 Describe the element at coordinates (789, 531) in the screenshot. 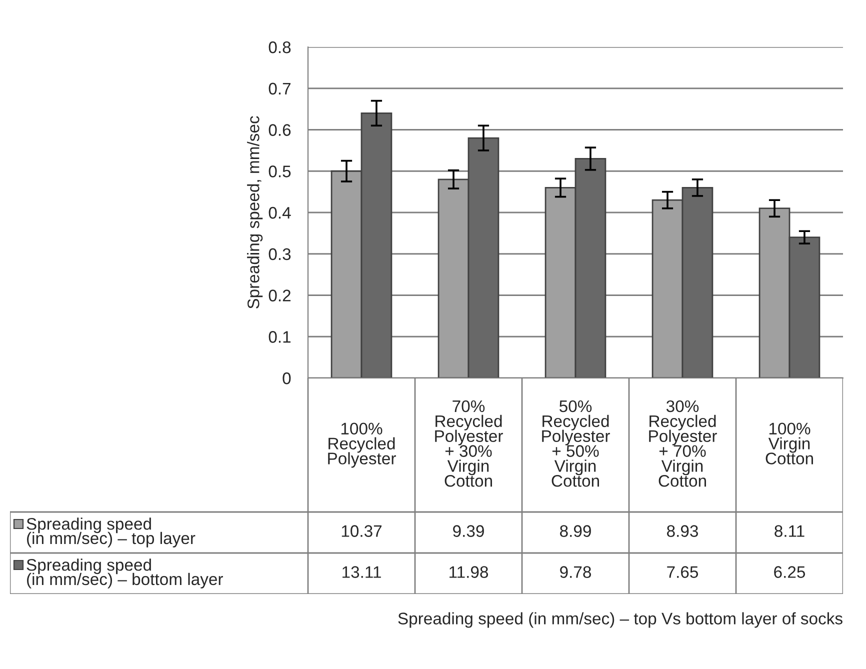

I see `text: 8.11` at that location.